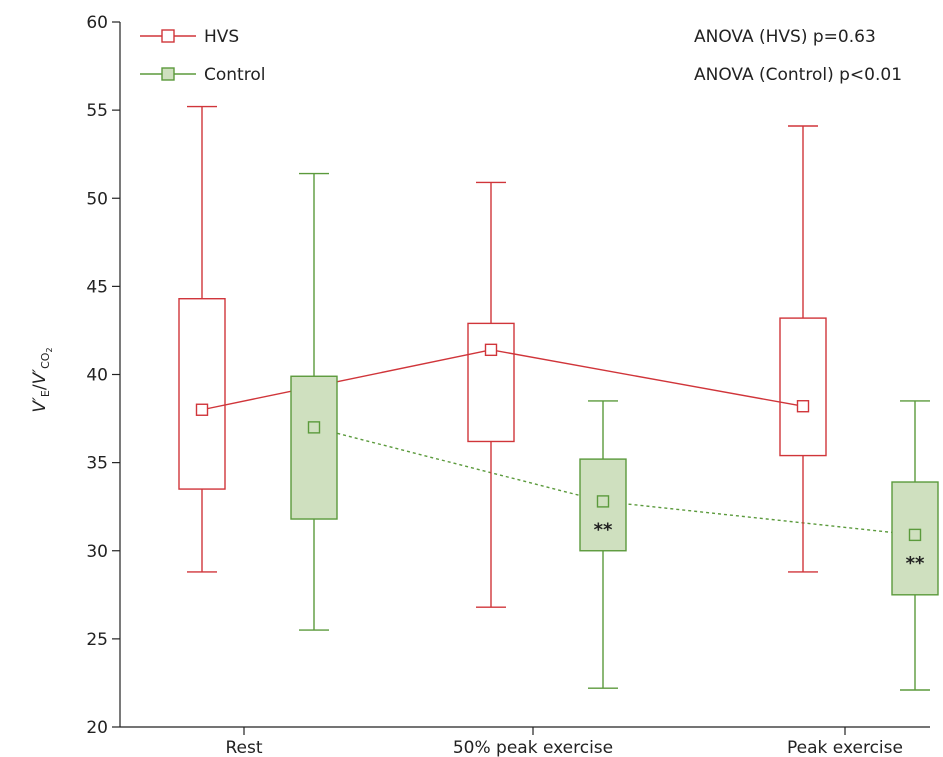 This screenshot has width=943, height=757. I want to click on y-tick-label: 35, so click(97, 464).